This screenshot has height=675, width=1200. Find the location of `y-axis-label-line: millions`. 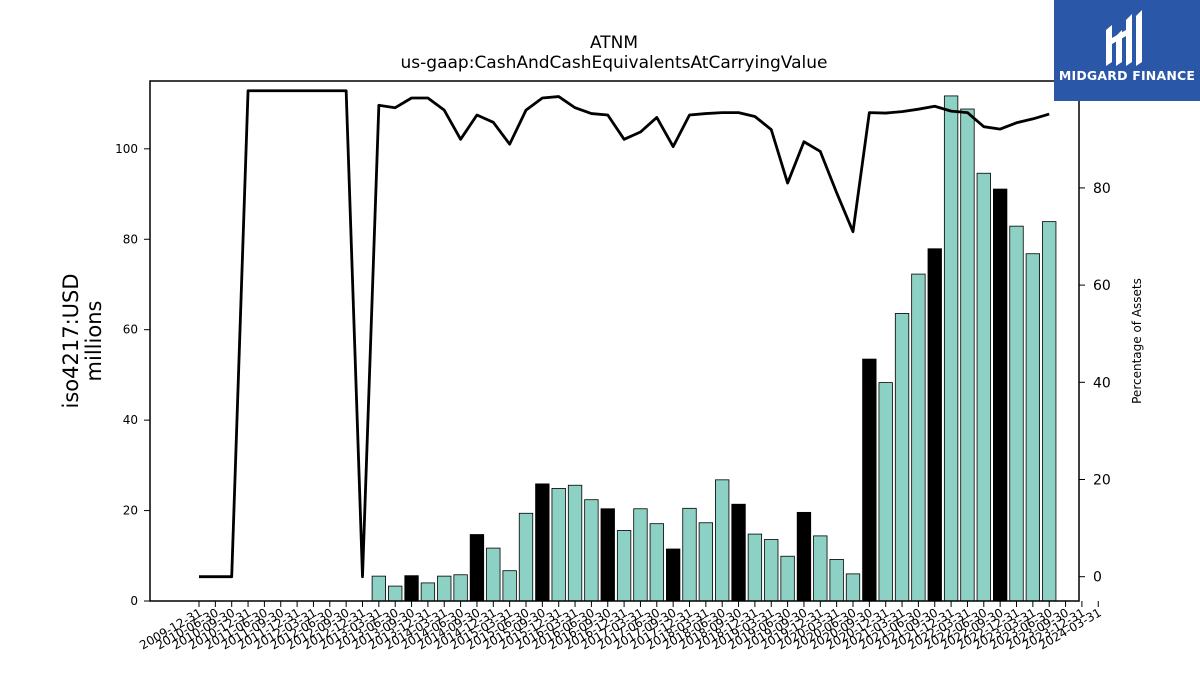

y-axis-label-line: millions is located at coordinates (94, 341).